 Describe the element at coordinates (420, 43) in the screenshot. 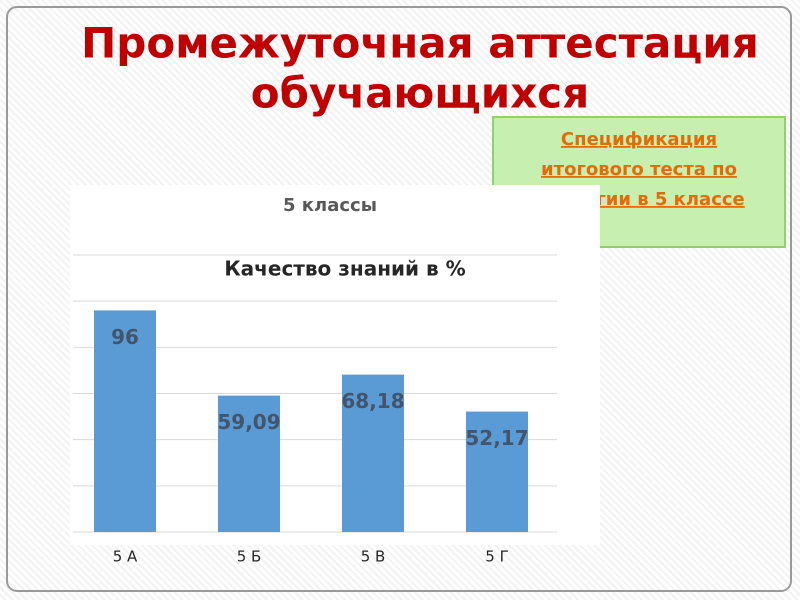

I see `slide-title: Промежуточная аттестация` at that location.